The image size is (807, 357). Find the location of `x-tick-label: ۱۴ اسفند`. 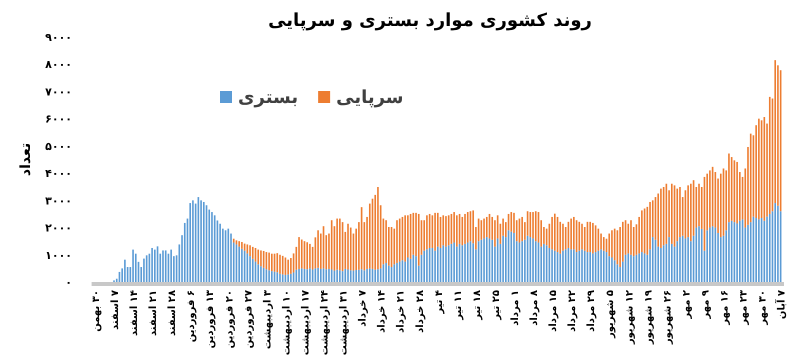

x-tick-label: ۱۴ اسفند is located at coordinates (134, 313).